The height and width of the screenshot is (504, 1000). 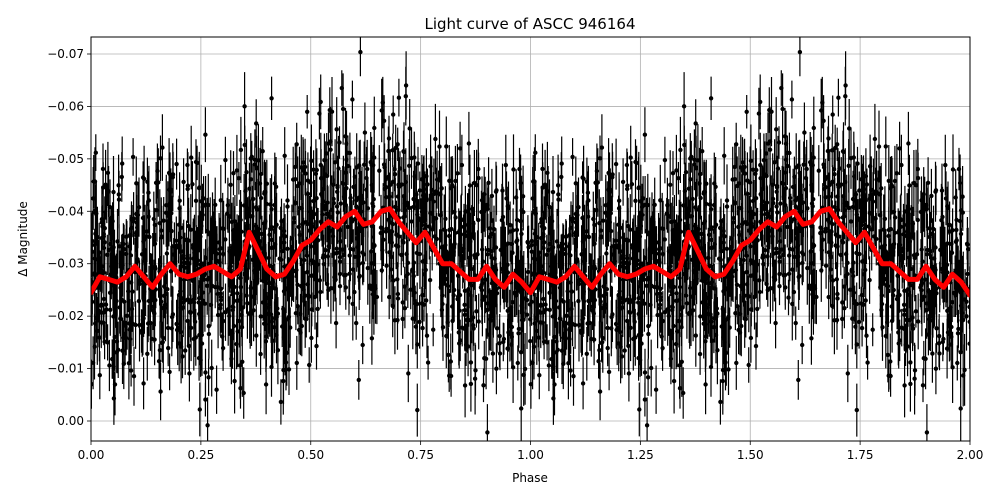 I want to click on chart-title: Light curve of ASCC 946164, so click(x=530, y=24).